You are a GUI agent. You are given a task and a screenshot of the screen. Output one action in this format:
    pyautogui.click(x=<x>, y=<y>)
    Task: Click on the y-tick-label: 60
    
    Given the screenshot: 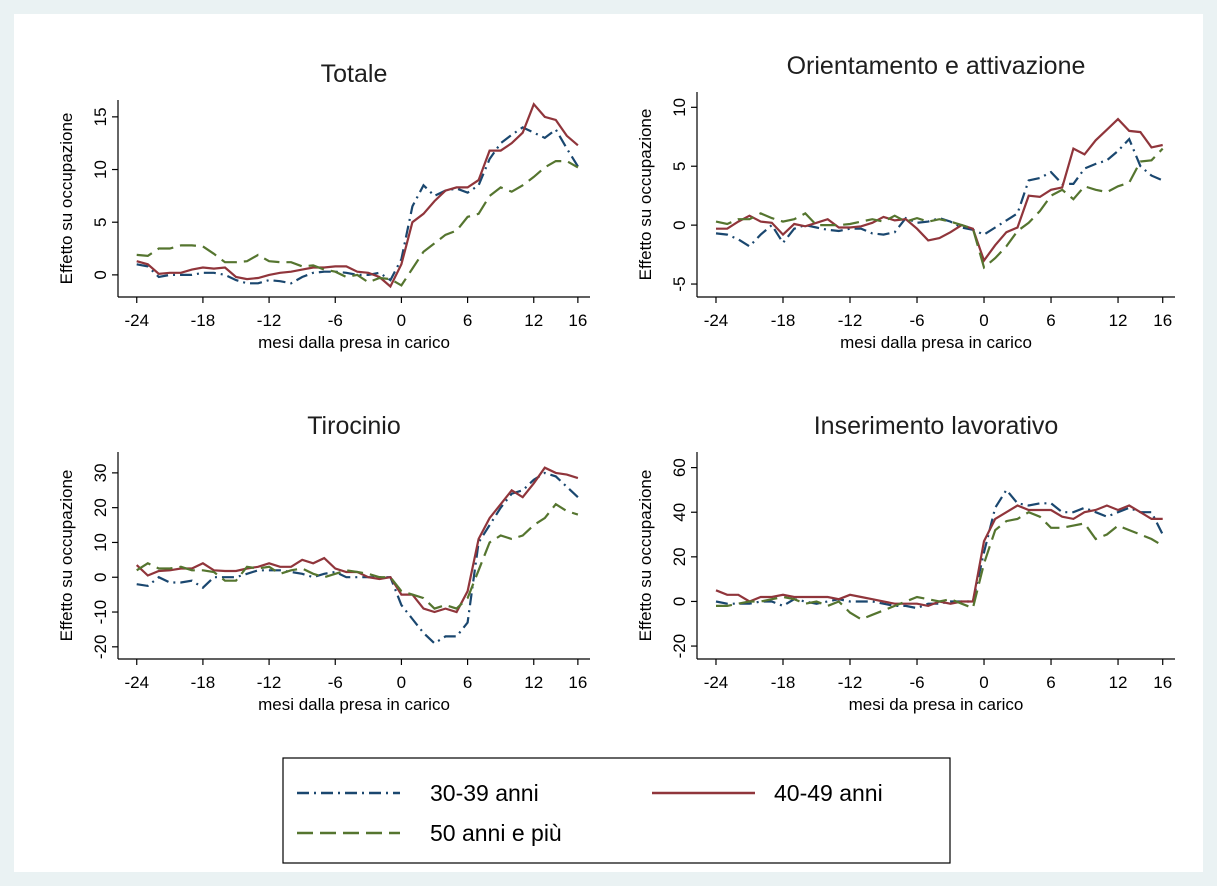 What is the action you would take?
    pyautogui.click(x=679, y=467)
    